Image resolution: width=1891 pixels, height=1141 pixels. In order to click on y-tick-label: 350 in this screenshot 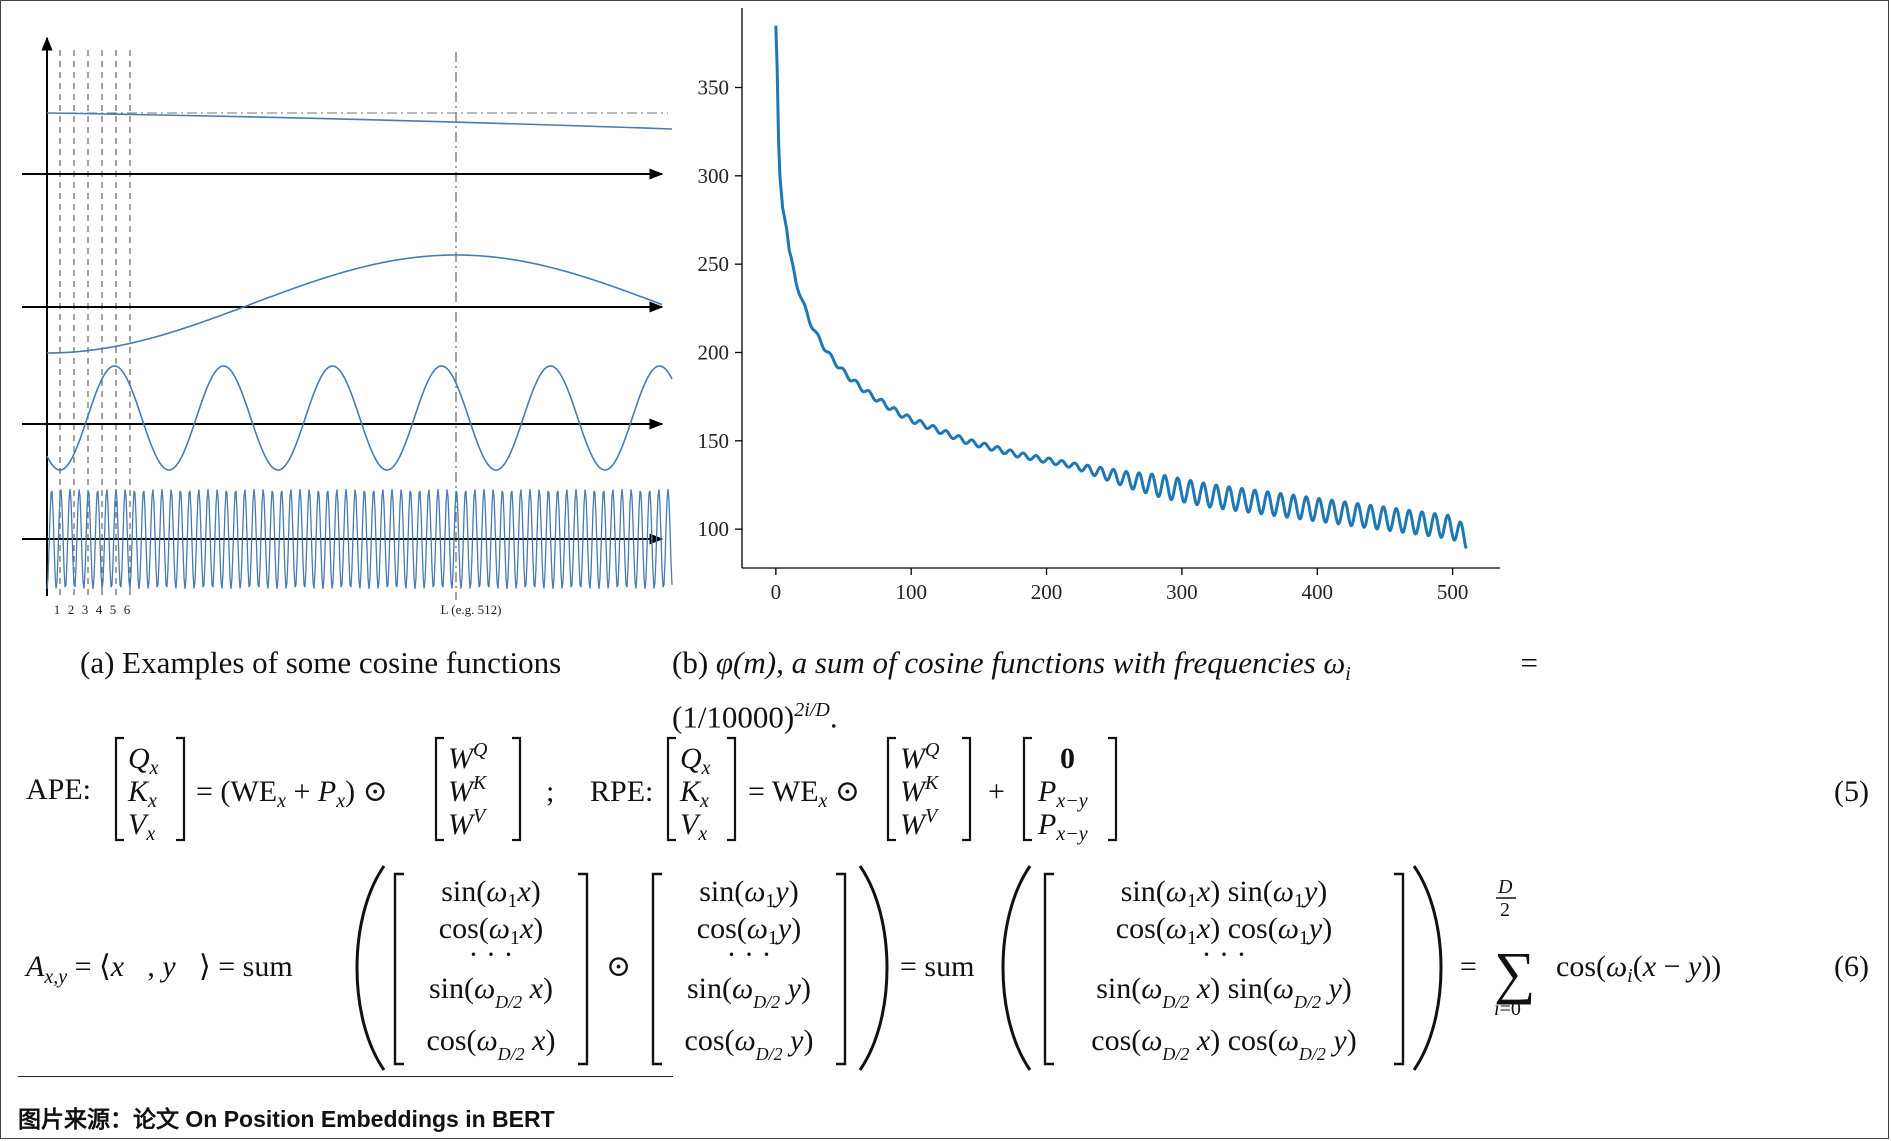, I will do `click(714, 87)`.